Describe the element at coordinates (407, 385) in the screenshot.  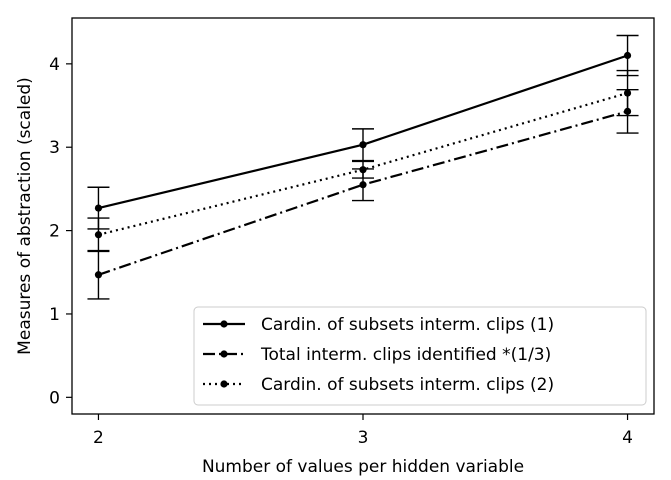
I see `legend-label: Cardin. of subsets interm. clips (2)` at that location.